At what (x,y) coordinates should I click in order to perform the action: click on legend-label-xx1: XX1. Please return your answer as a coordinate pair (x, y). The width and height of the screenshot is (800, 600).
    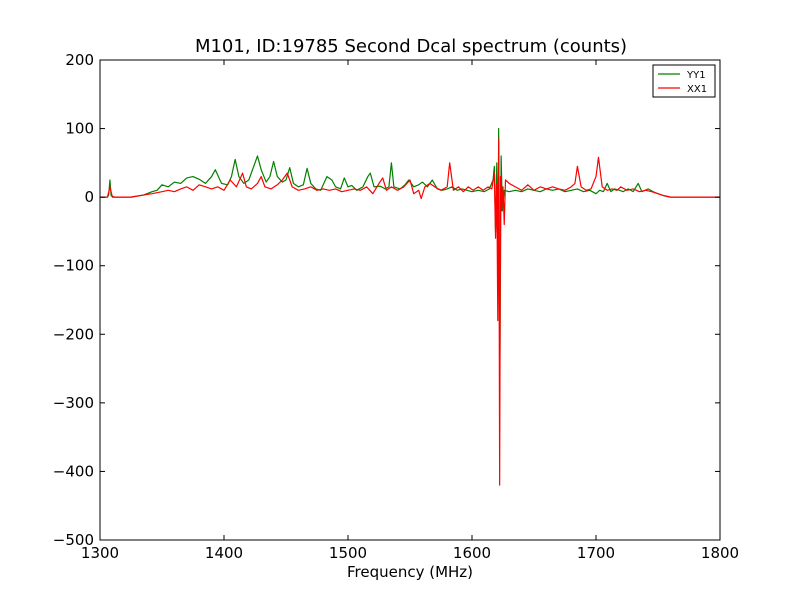
    Looking at the image, I should click on (697, 89).